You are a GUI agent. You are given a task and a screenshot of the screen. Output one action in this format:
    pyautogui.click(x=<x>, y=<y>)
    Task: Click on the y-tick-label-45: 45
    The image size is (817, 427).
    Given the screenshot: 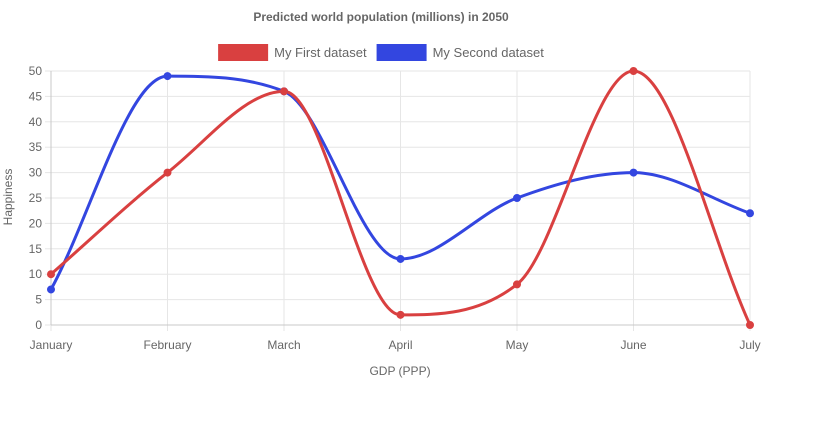 What is the action you would take?
    pyautogui.click(x=36, y=96)
    